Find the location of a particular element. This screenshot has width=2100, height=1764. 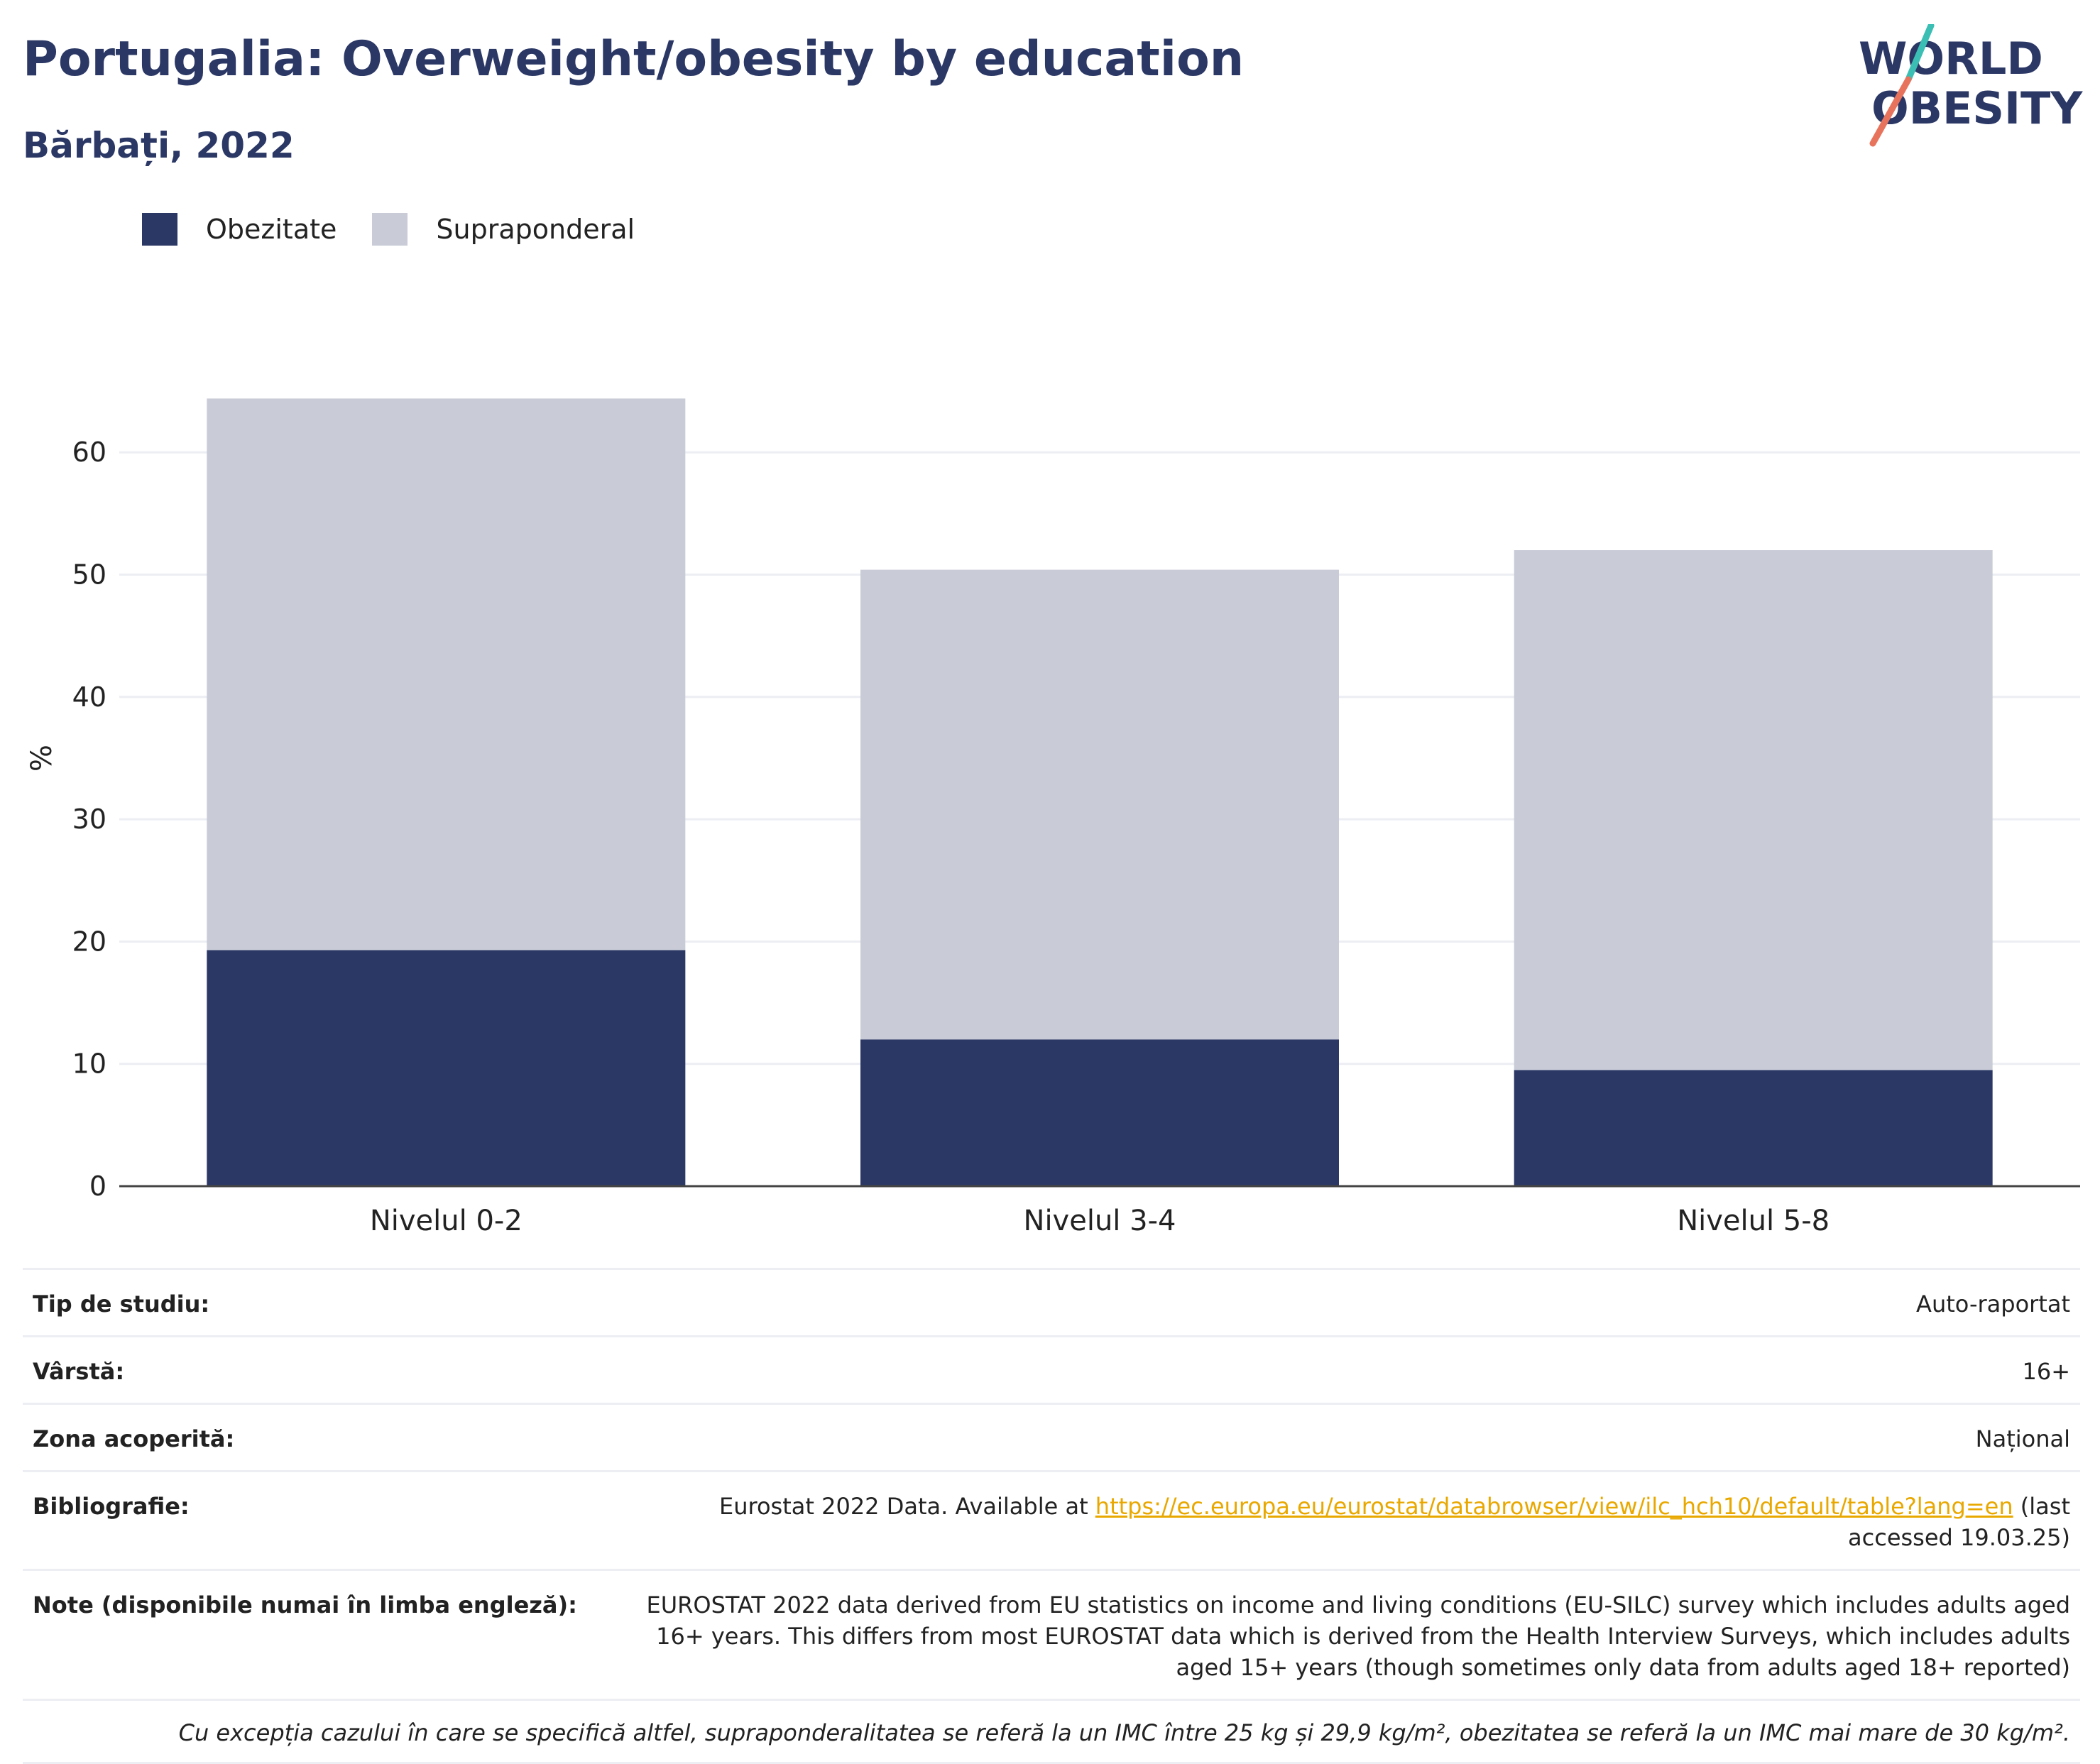

world-obesity-logo: WORLD OBESITY is located at coordinates (1971, 86).